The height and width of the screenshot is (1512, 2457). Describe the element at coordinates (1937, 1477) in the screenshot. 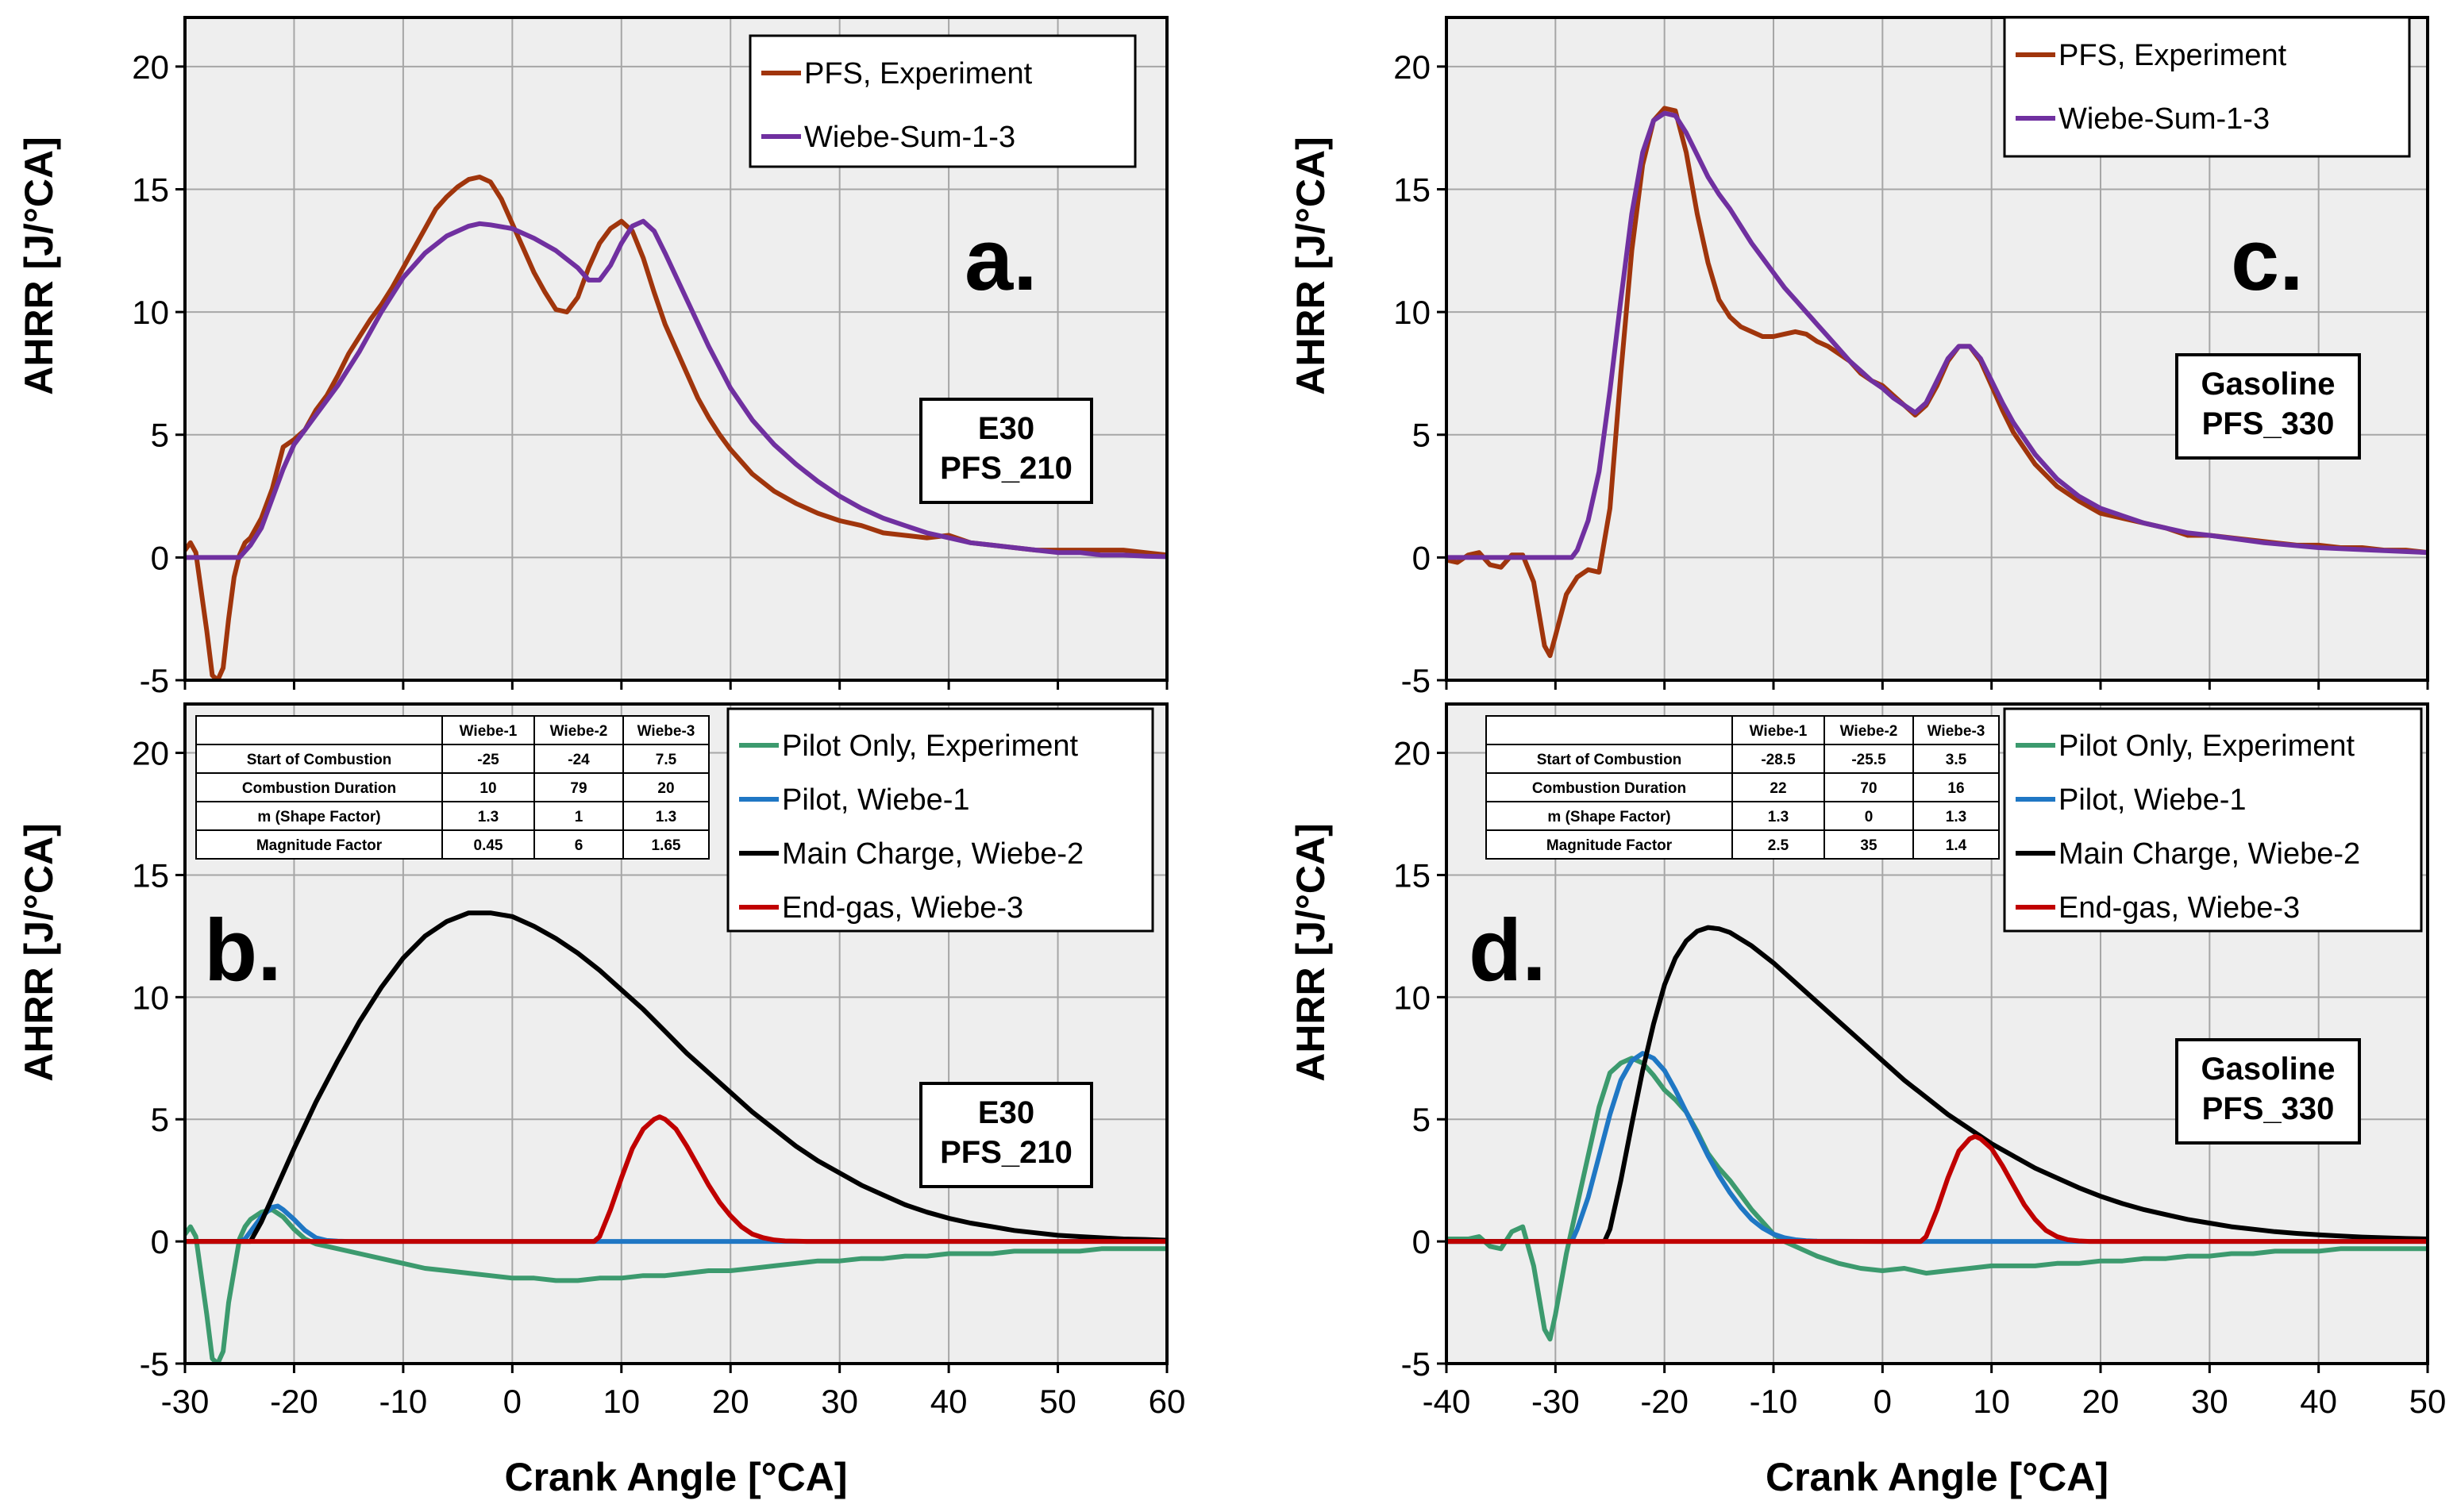

I see `x-axis-title: Crank Angle [°CA]` at that location.